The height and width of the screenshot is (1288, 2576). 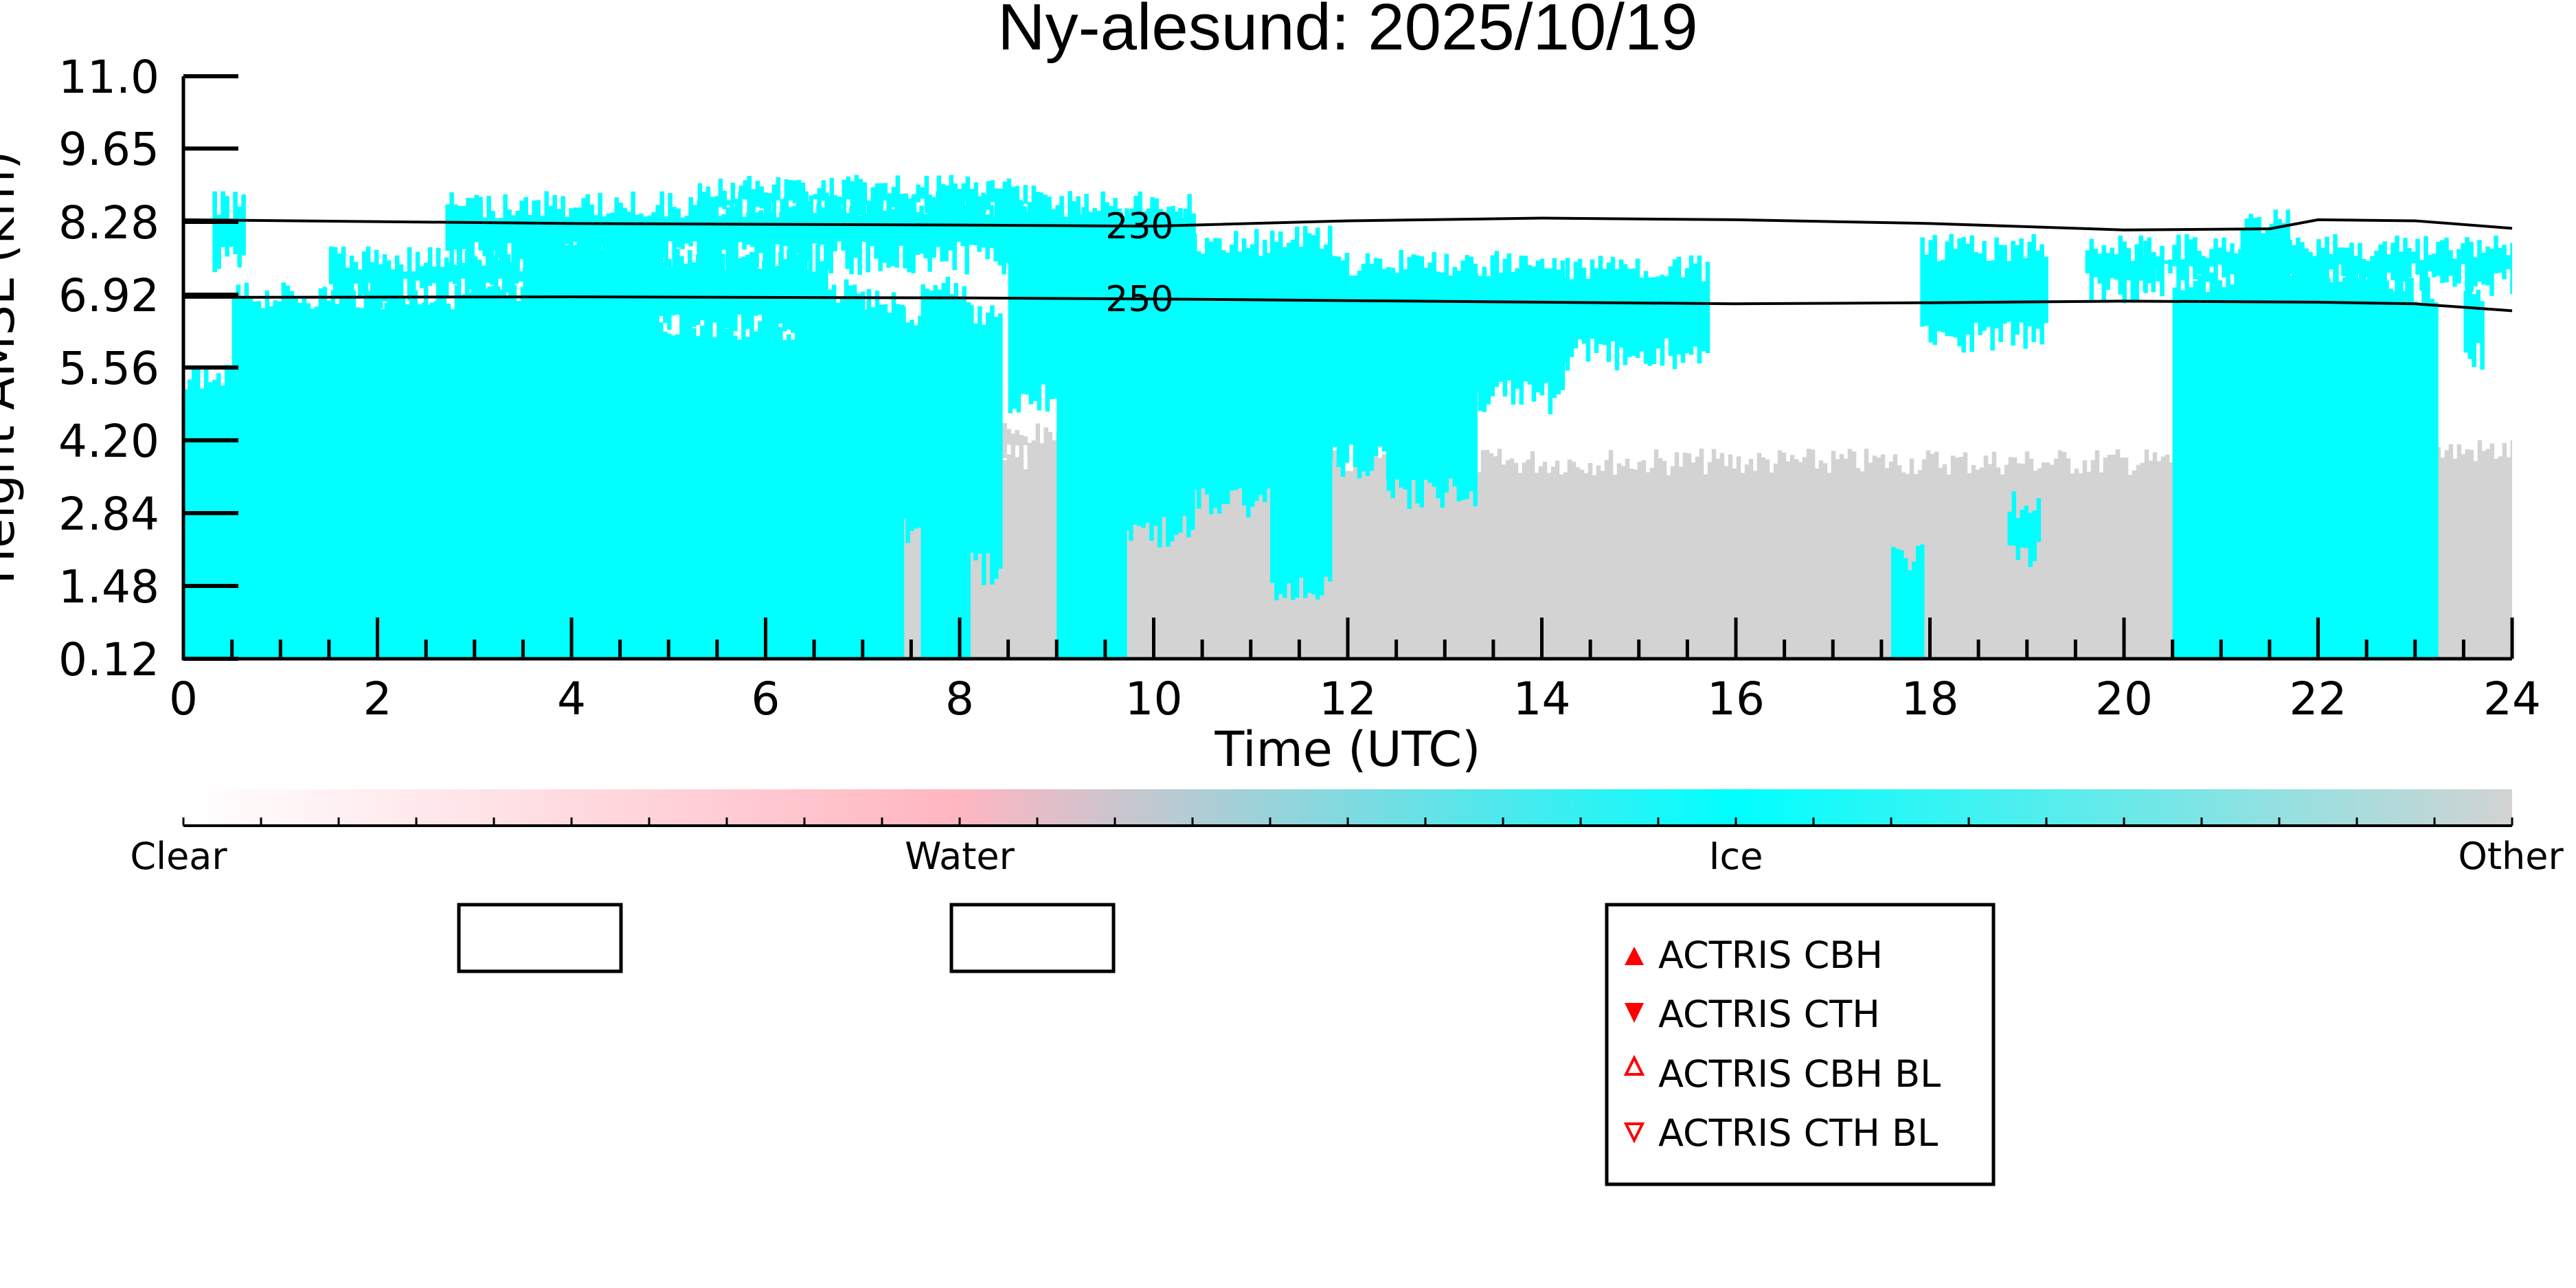 What do you see at coordinates (108, 659) in the screenshot?
I see `y-tick-label: 0.12` at bounding box center [108, 659].